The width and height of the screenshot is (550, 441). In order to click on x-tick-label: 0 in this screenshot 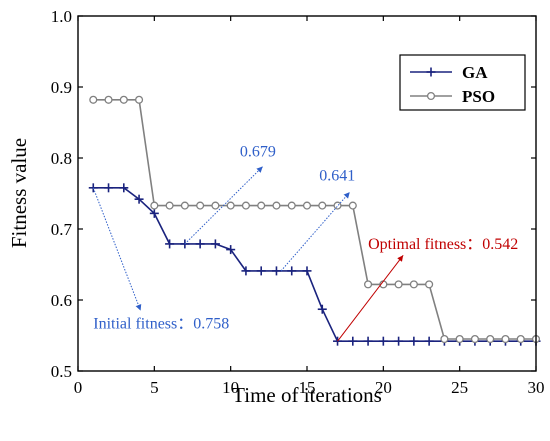, I will do `click(78, 387)`.